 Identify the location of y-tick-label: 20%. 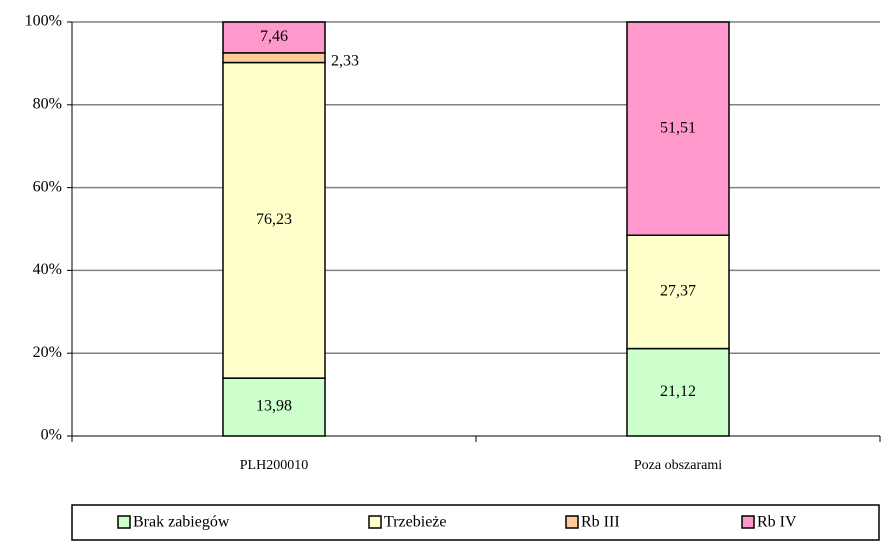
(47, 352).